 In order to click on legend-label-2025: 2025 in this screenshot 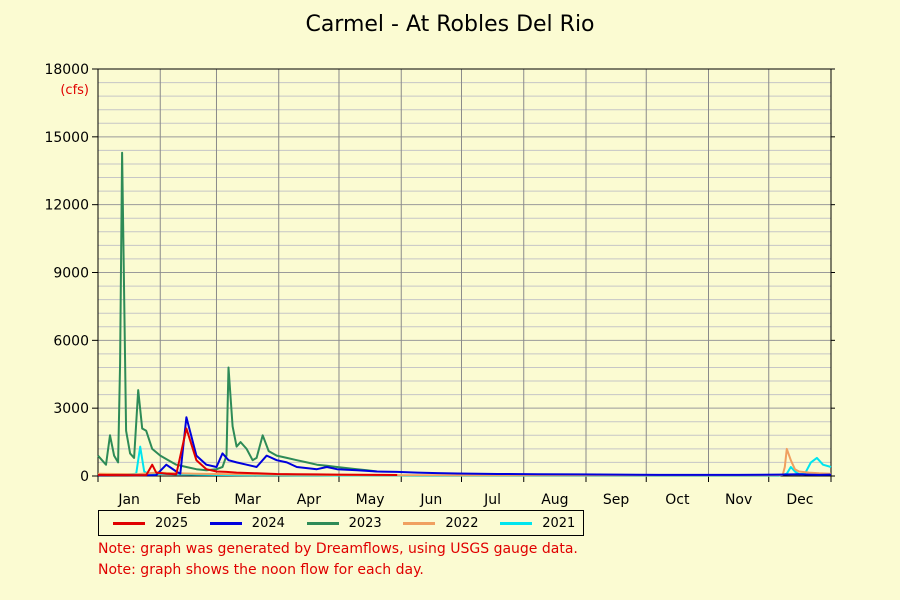, I will do `click(172, 523)`.